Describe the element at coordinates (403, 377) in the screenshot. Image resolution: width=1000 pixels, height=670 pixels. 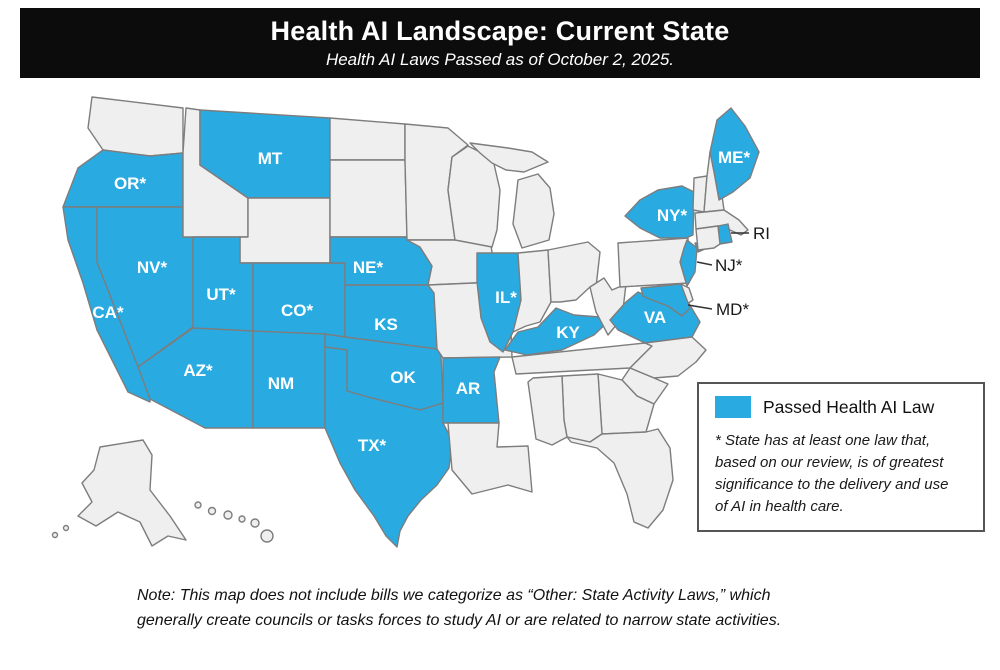
I see `state-label-OK: OK` at that location.